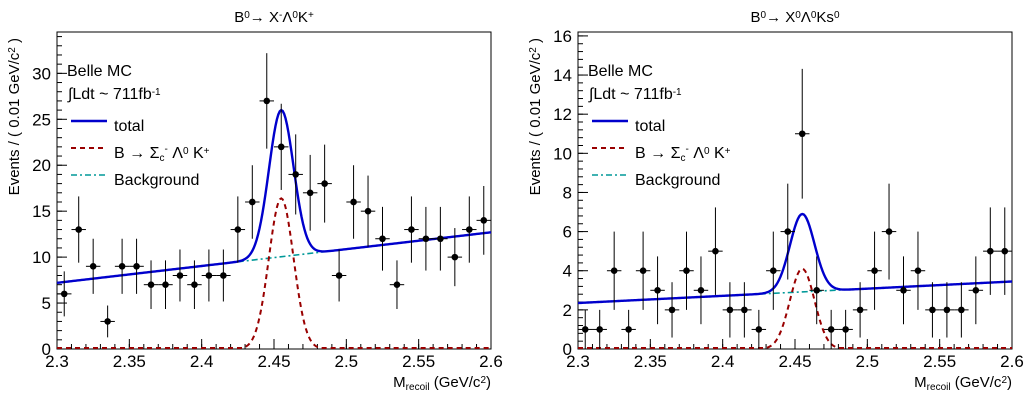 The width and height of the screenshot is (1027, 402). What do you see at coordinates (562, 75) in the screenshot?
I see `y-tick-label: 14` at bounding box center [562, 75].